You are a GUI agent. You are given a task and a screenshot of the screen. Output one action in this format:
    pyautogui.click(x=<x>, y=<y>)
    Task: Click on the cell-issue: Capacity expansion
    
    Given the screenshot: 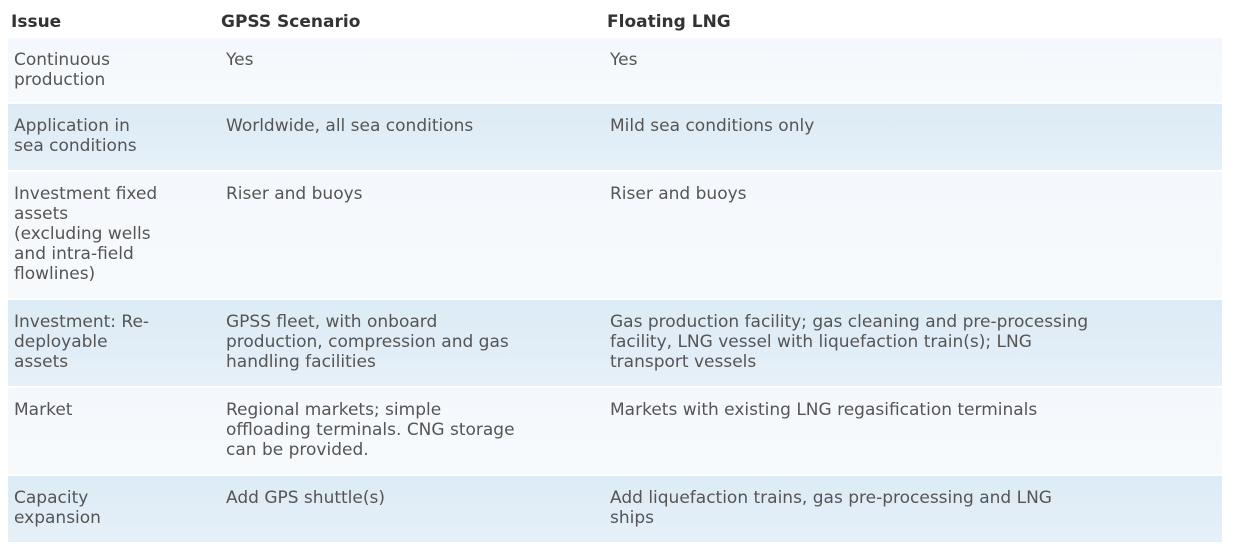 What is the action you would take?
    pyautogui.click(x=57, y=508)
    